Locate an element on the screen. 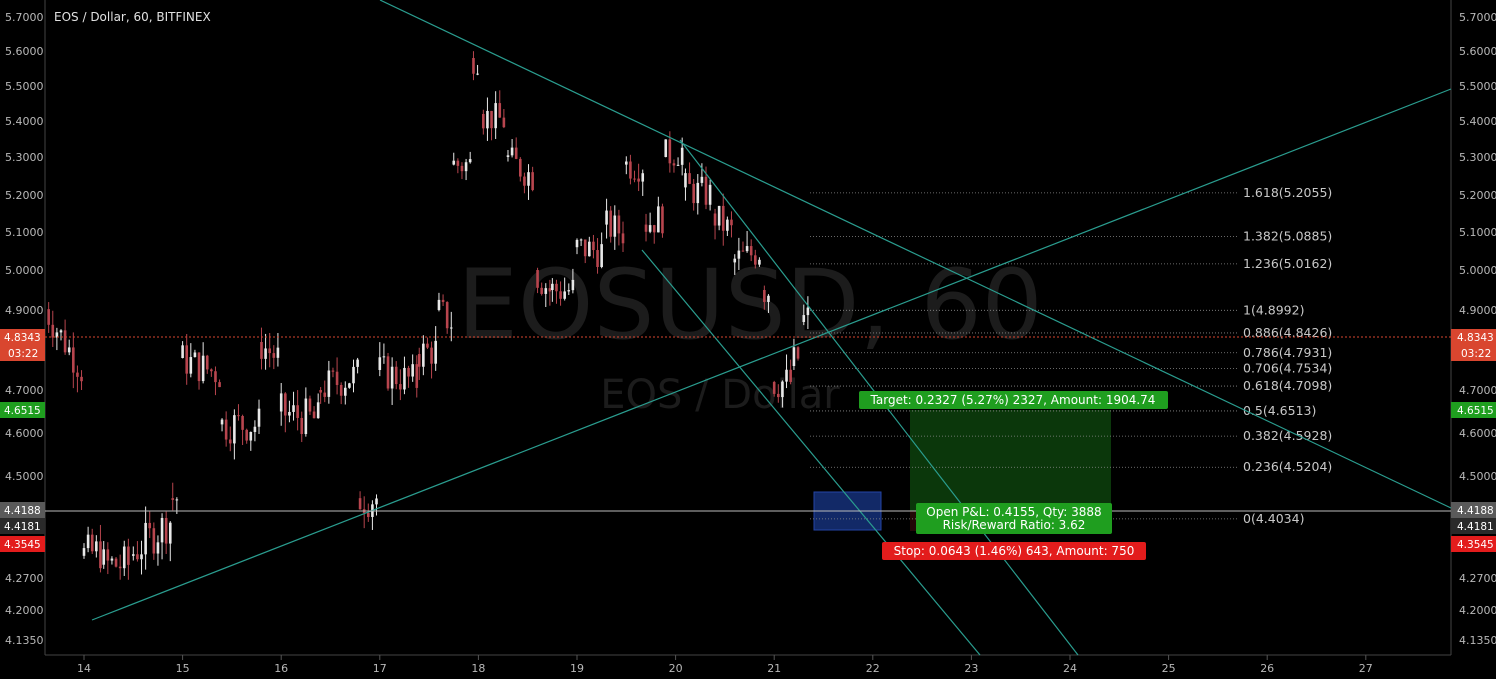 This screenshot has height=679, width=1496. y-tick-right-2: 5.5000 is located at coordinates (1477, 86).